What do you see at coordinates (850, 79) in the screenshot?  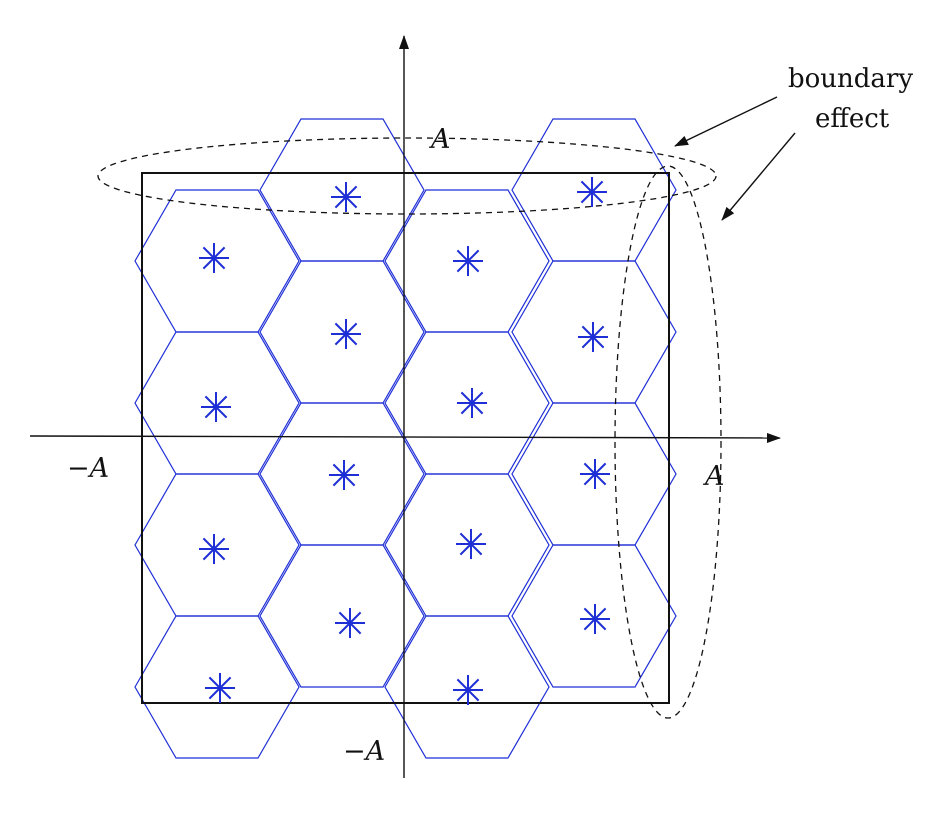 I see `annotation-boundary: boundary` at bounding box center [850, 79].